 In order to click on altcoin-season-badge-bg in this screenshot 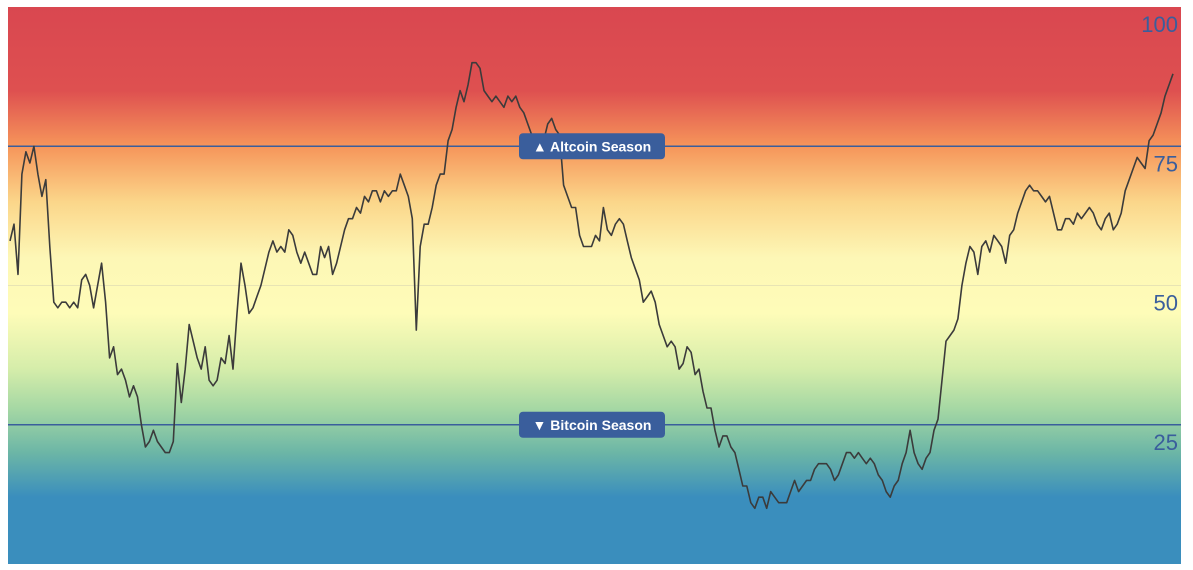, I will do `click(592, 146)`.